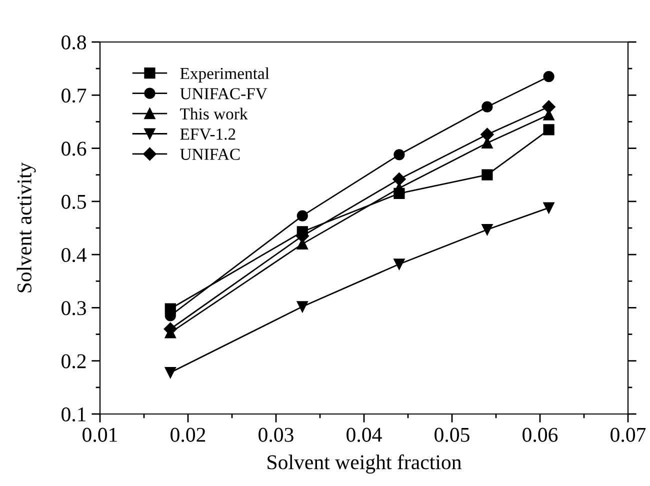 The height and width of the screenshot is (486, 650). Describe the element at coordinates (188, 435) in the screenshot. I see `x-tick-label: 0.02` at that location.